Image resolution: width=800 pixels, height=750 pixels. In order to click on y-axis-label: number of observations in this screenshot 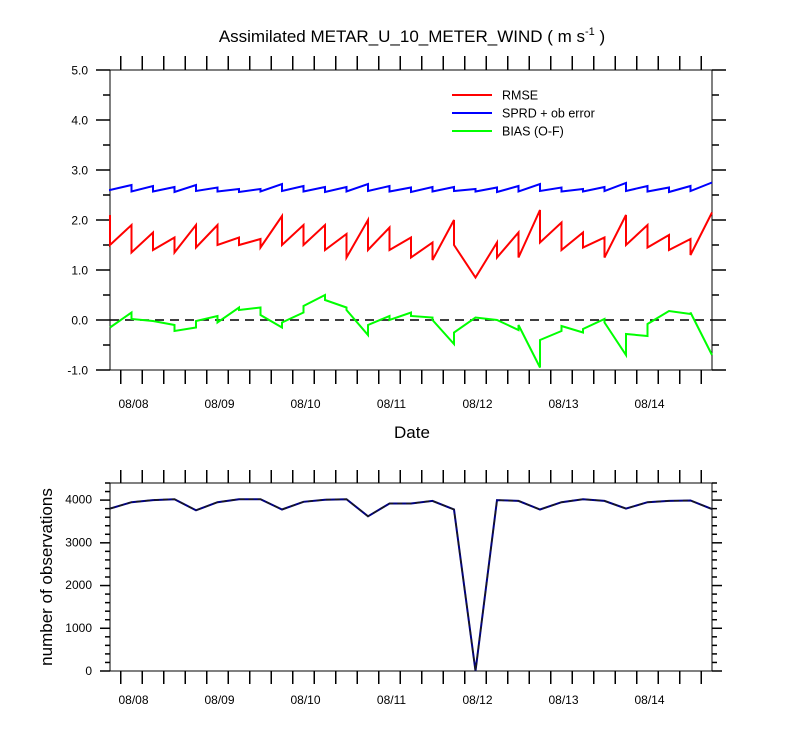, I will do `click(46, 577)`.